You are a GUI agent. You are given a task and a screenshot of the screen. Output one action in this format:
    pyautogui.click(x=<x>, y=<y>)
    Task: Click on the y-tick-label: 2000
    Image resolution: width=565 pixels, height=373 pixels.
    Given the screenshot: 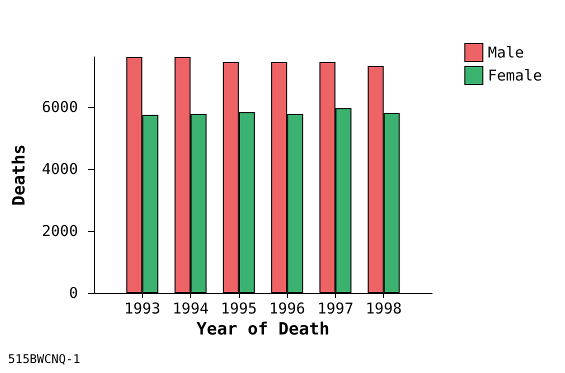 What is the action you would take?
    pyautogui.click(x=60, y=231)
    